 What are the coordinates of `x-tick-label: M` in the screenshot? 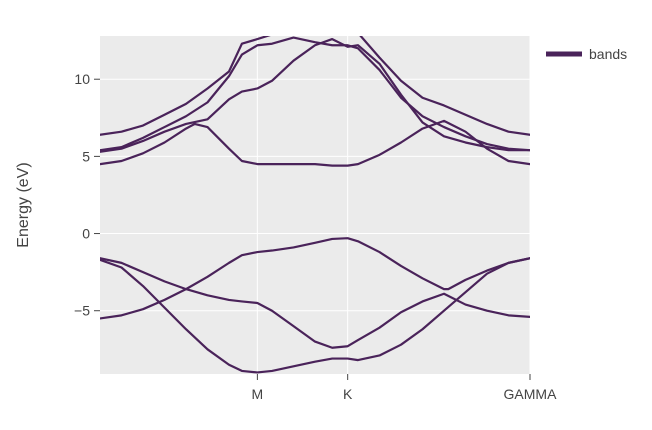 It's located at (258, 394).